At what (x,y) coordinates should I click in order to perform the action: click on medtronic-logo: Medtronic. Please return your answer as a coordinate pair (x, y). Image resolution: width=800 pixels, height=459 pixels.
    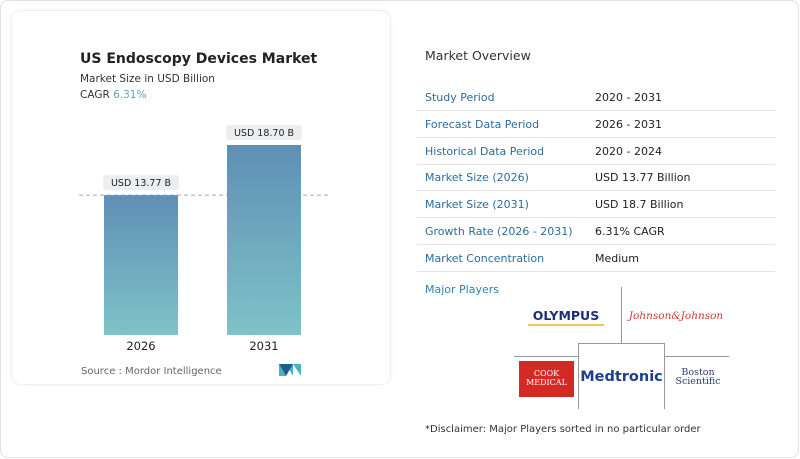
    Looking at the image, I should click on (621, 377).